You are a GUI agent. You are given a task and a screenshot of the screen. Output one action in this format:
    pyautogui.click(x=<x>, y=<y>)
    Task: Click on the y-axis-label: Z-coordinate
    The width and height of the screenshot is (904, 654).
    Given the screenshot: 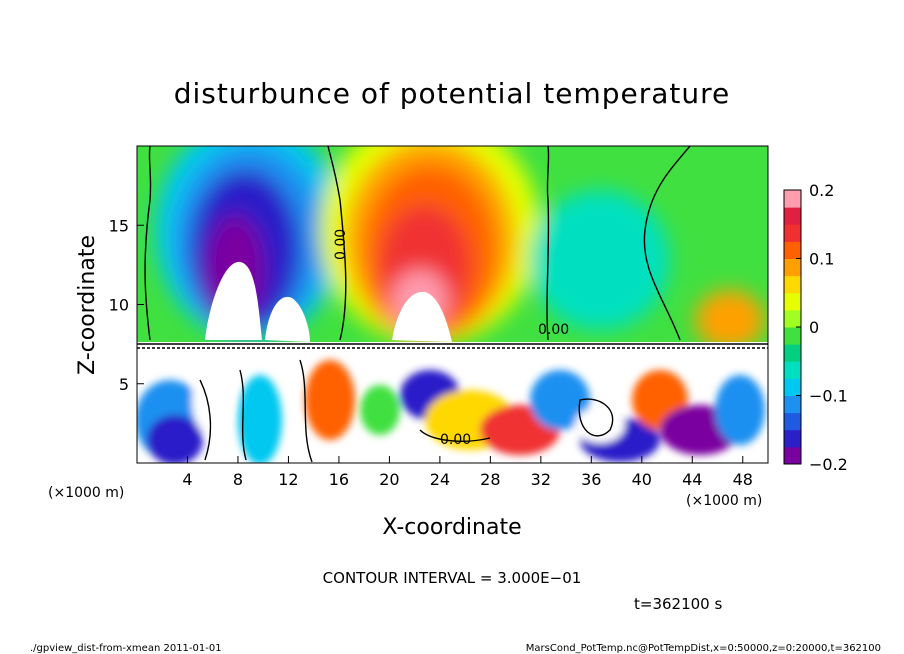 What is the action you would take?
    pyautogui.click(x=87, y=305)
    